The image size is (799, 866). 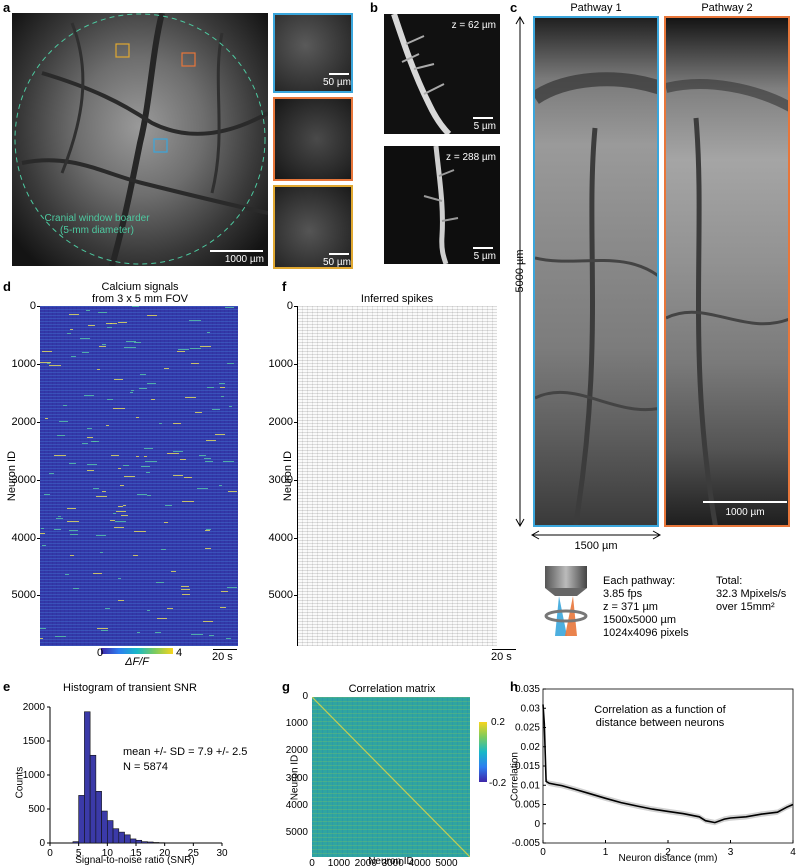 I want to click on g-ytick-label: 1000, so click(x=296, y=724).